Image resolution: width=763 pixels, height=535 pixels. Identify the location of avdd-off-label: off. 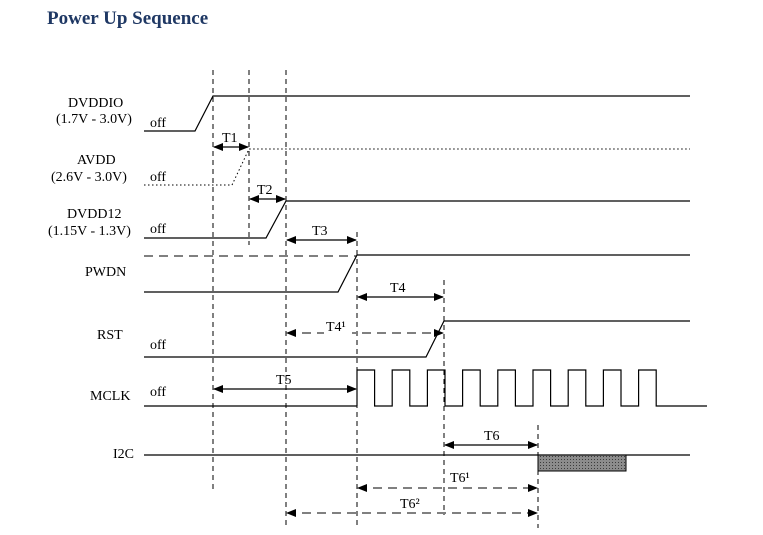
(158, 177).